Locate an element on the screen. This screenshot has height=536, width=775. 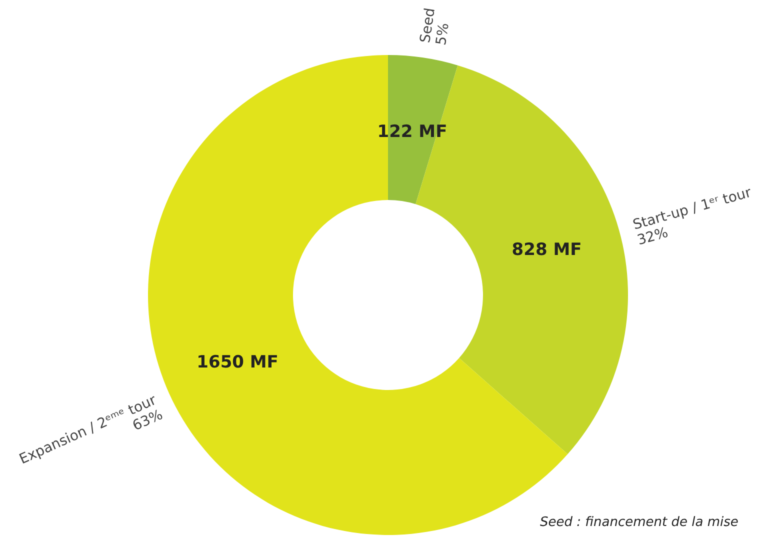
data-label: 828 MF is located at coordinates (547, 250).